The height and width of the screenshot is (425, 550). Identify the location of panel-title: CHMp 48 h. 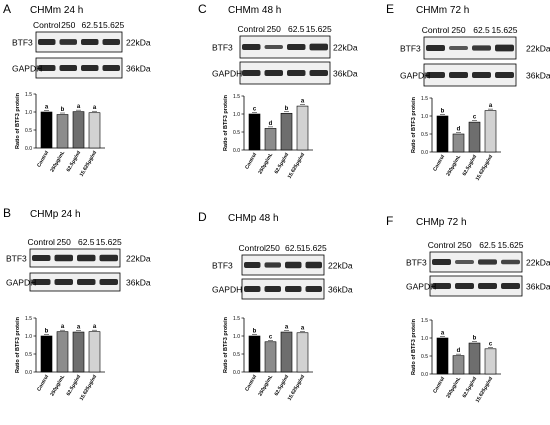
(253, 218).